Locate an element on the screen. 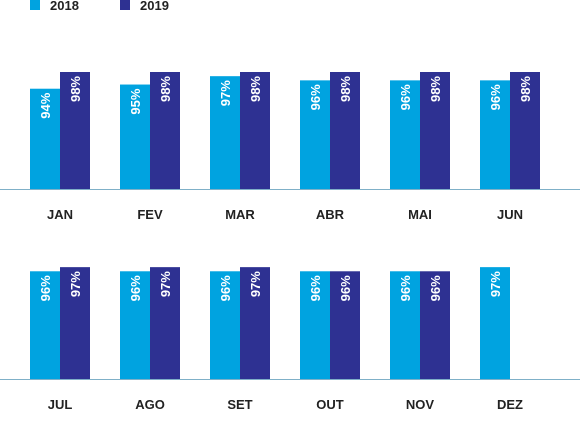  data-label-2018-nov: 96% is located at coordinates (405, 288).